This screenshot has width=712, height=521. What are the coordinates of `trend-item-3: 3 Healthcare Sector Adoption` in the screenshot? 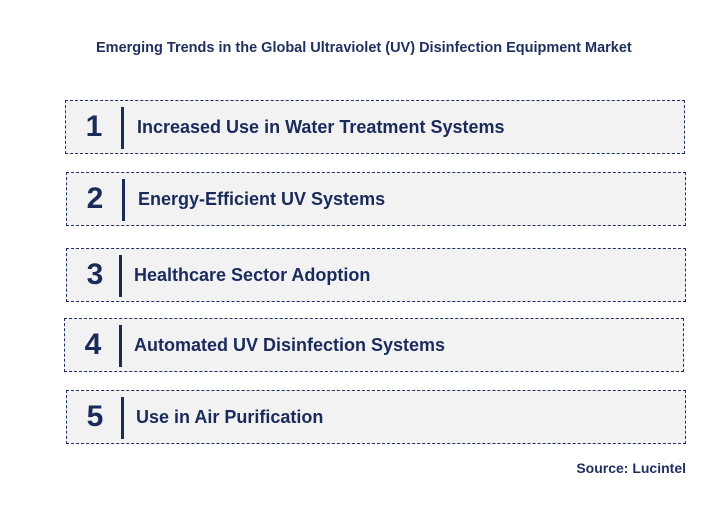 It's located at (376, 275).